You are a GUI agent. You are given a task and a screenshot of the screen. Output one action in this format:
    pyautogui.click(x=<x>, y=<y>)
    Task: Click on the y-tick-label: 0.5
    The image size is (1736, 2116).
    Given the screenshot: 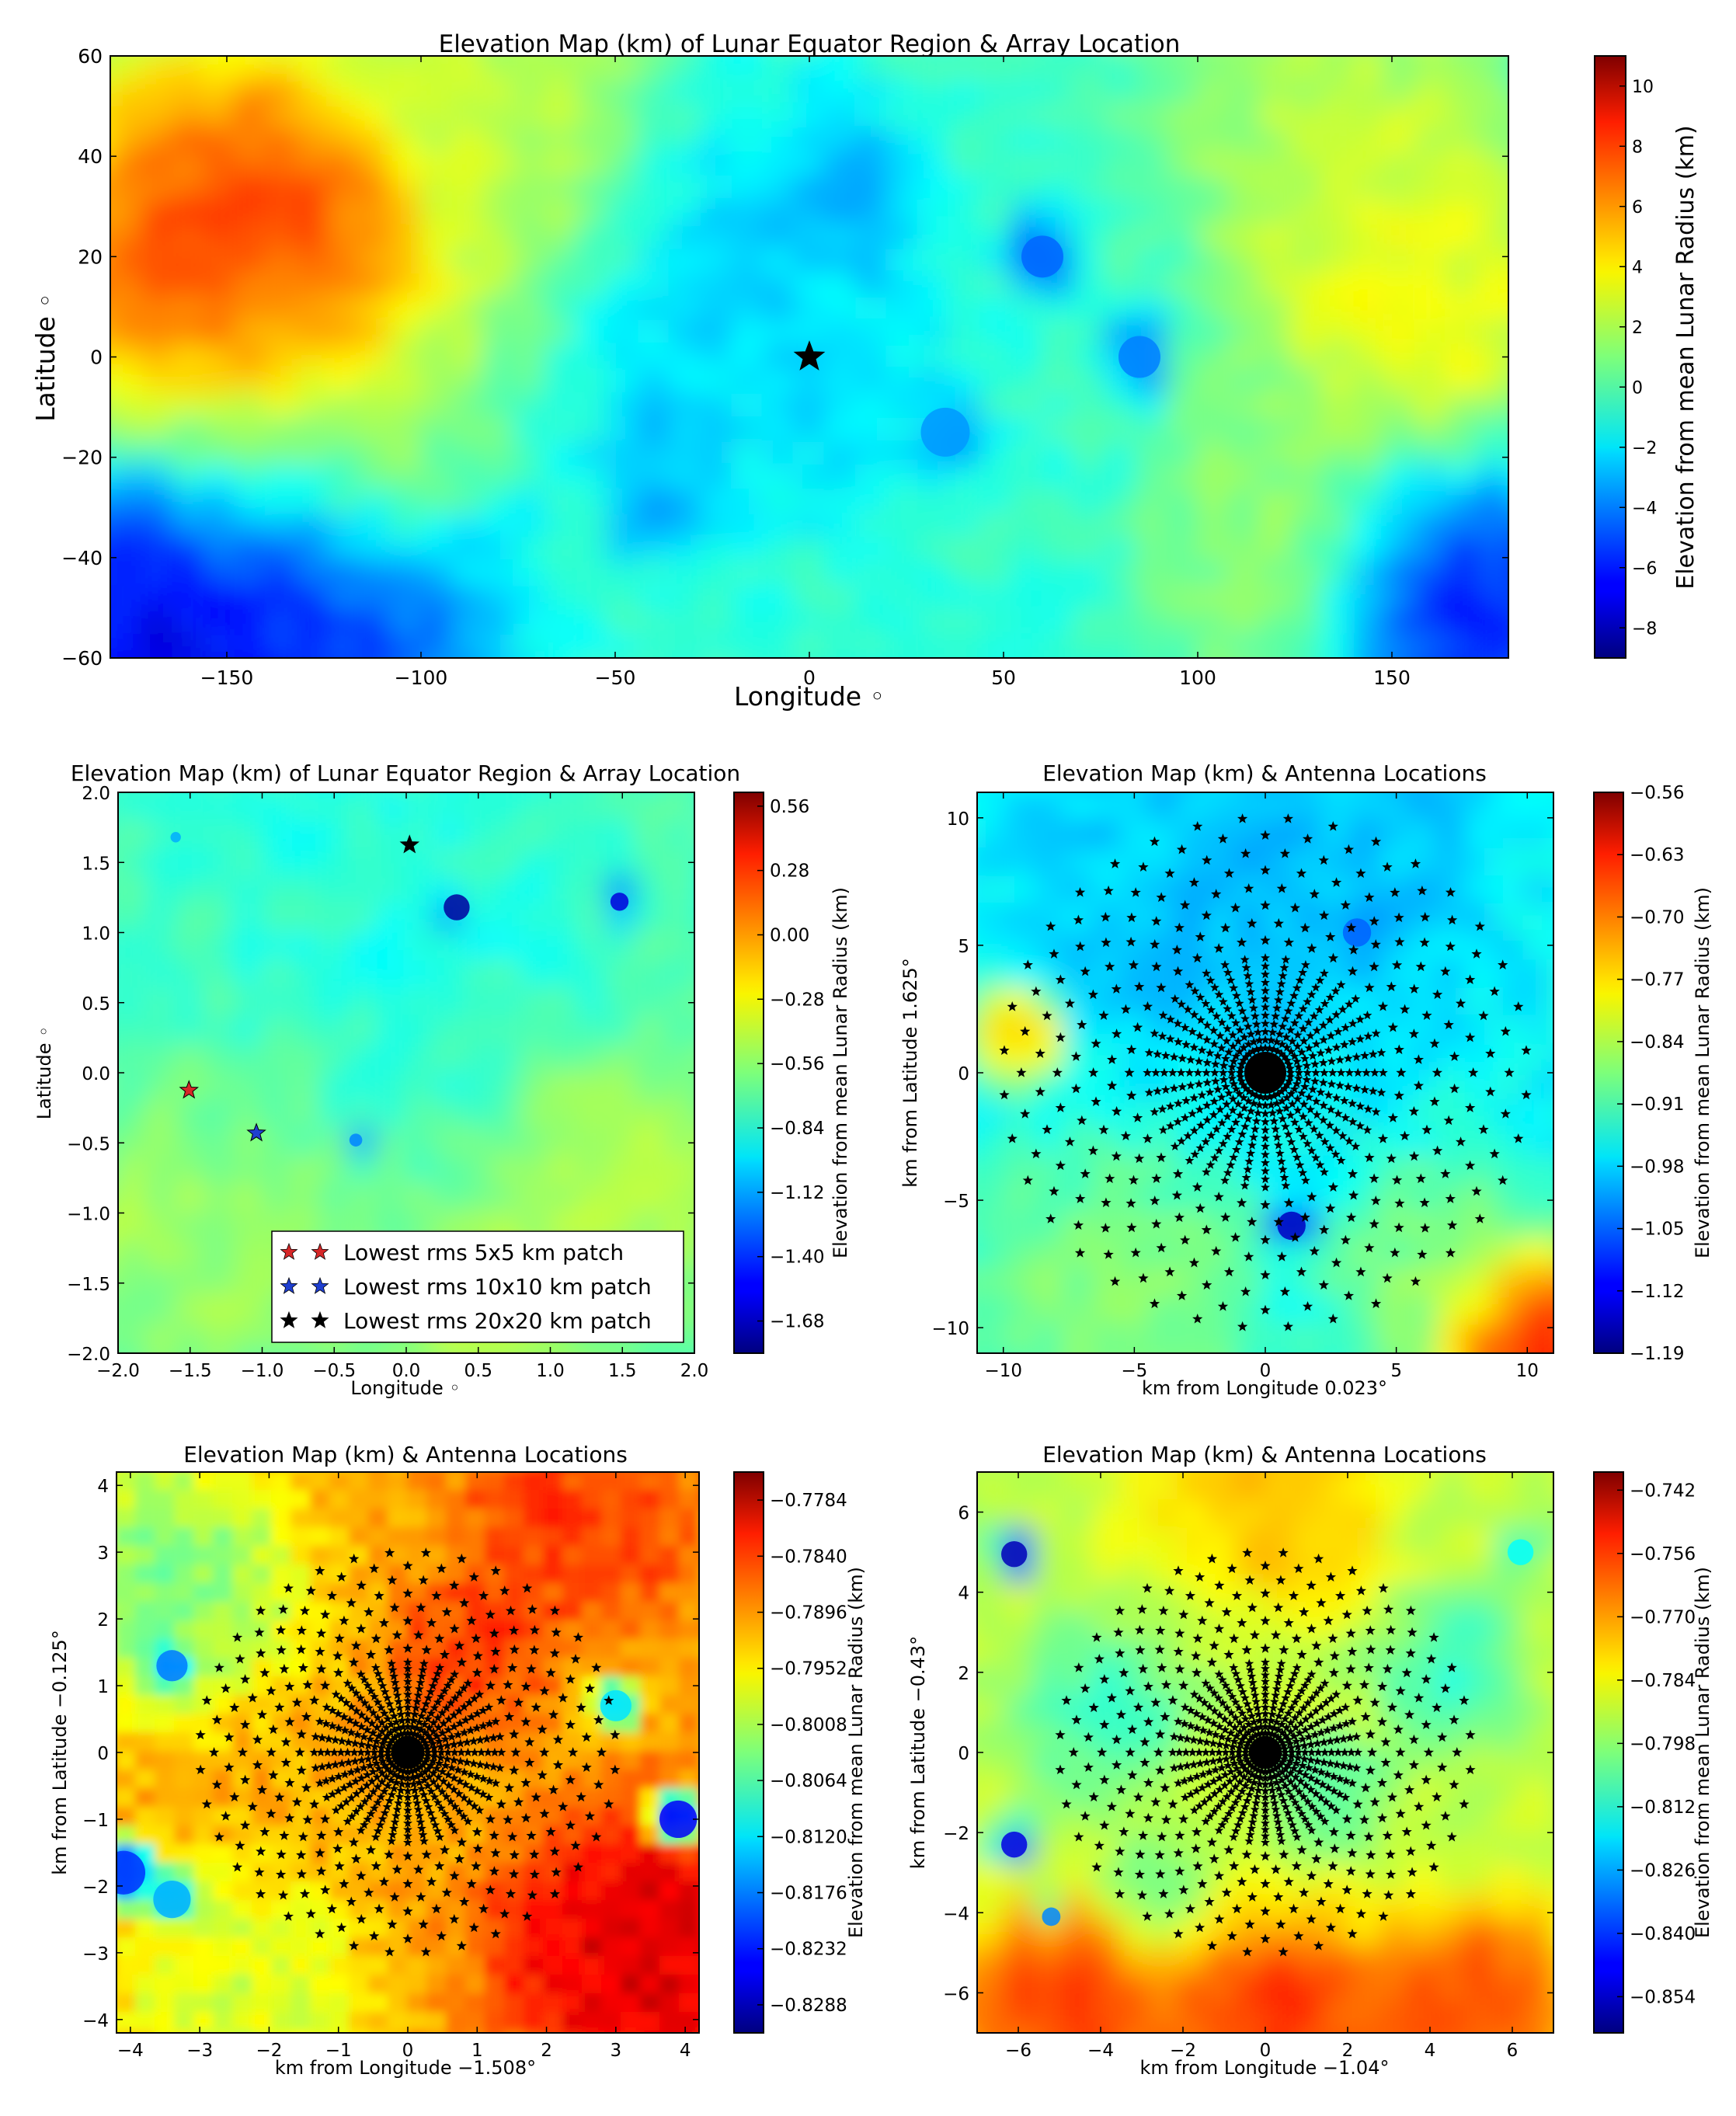 What is the action you would take?
    pyautogui.click(x=96, y=1004)
    